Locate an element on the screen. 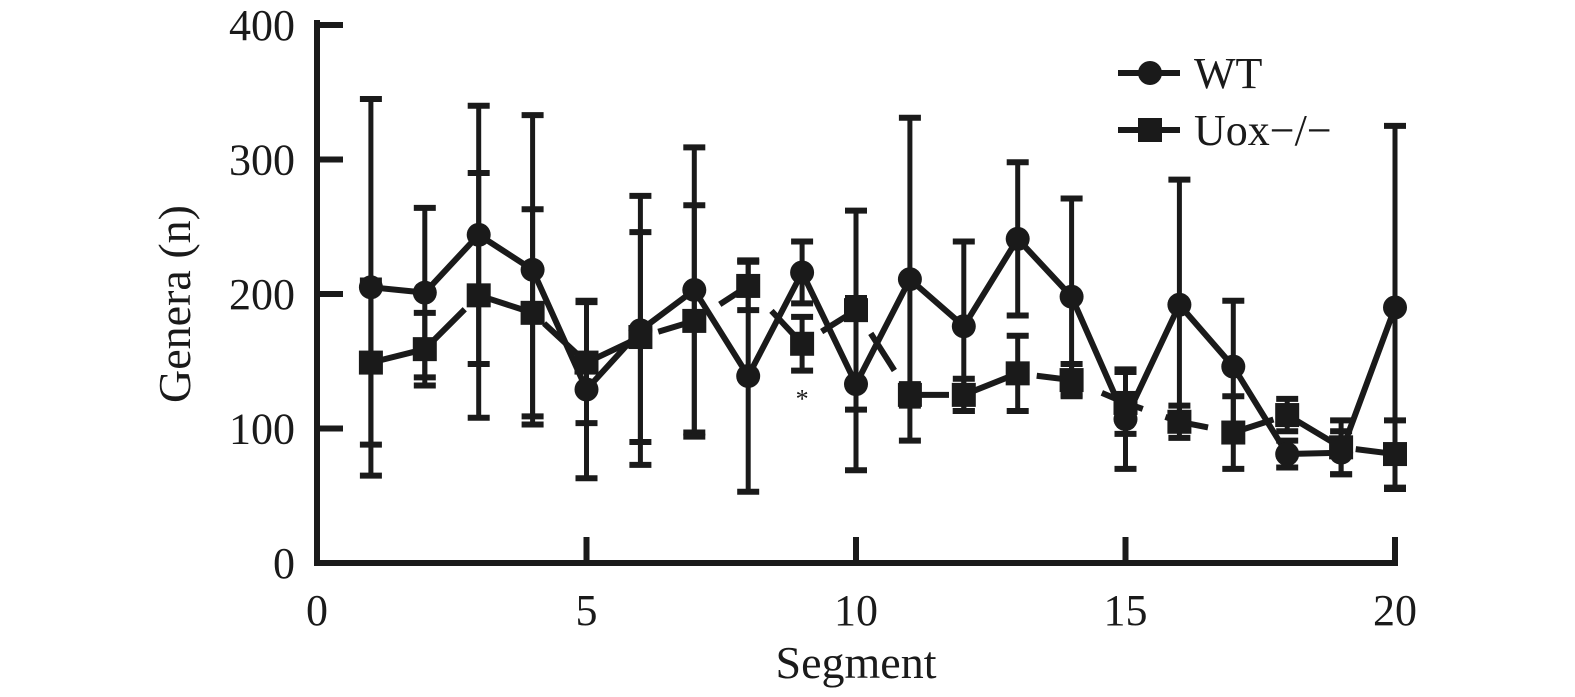 The image size is (1575, 697). x-tick-label-15: 15 is located at coordinates (1126, 610).